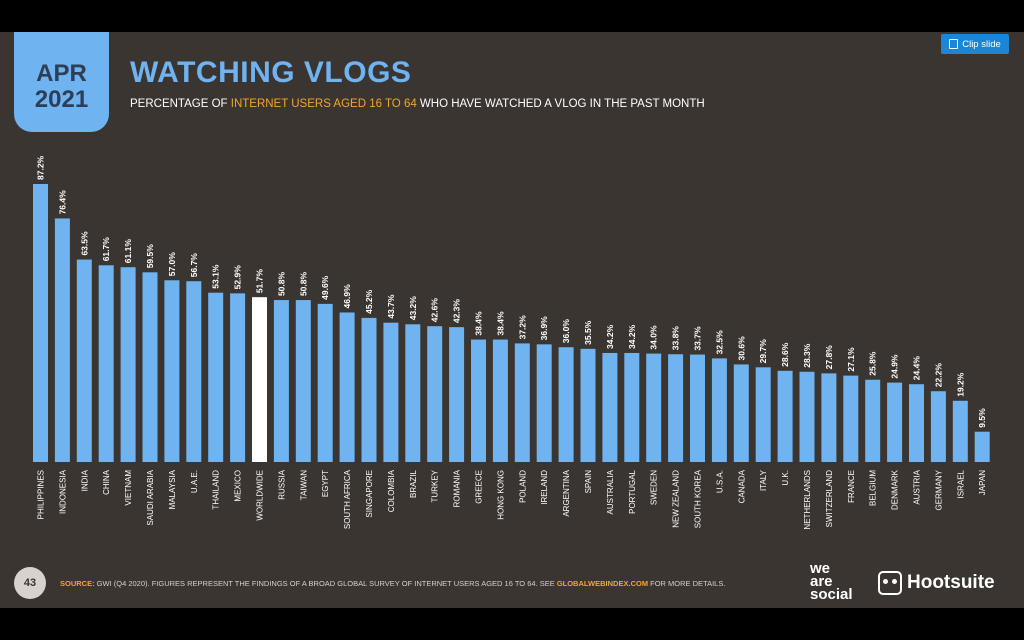 The width and height of the screenshot is (1024, 640). I want to click on data-label: 87.2%, so click(41, 167).